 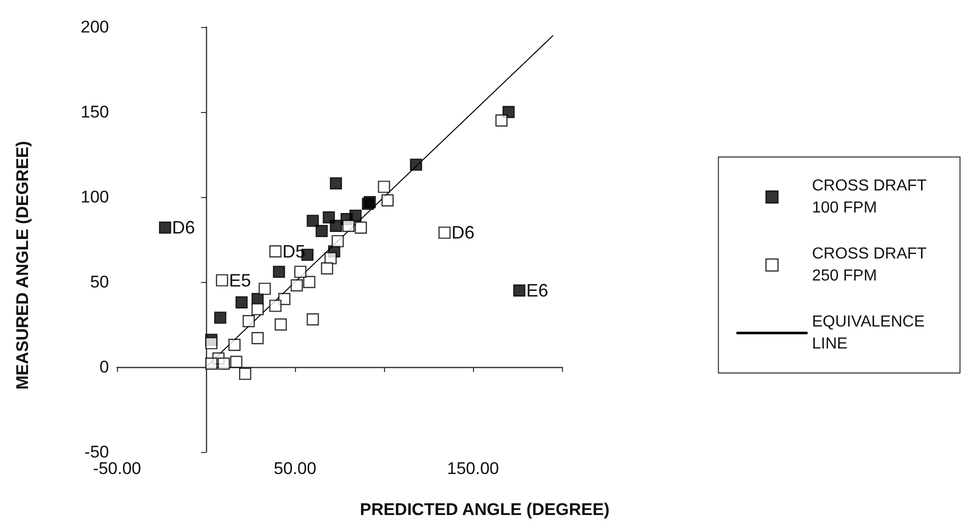 I want to click on y-tick-label: -50, so click(x=96, y=452).